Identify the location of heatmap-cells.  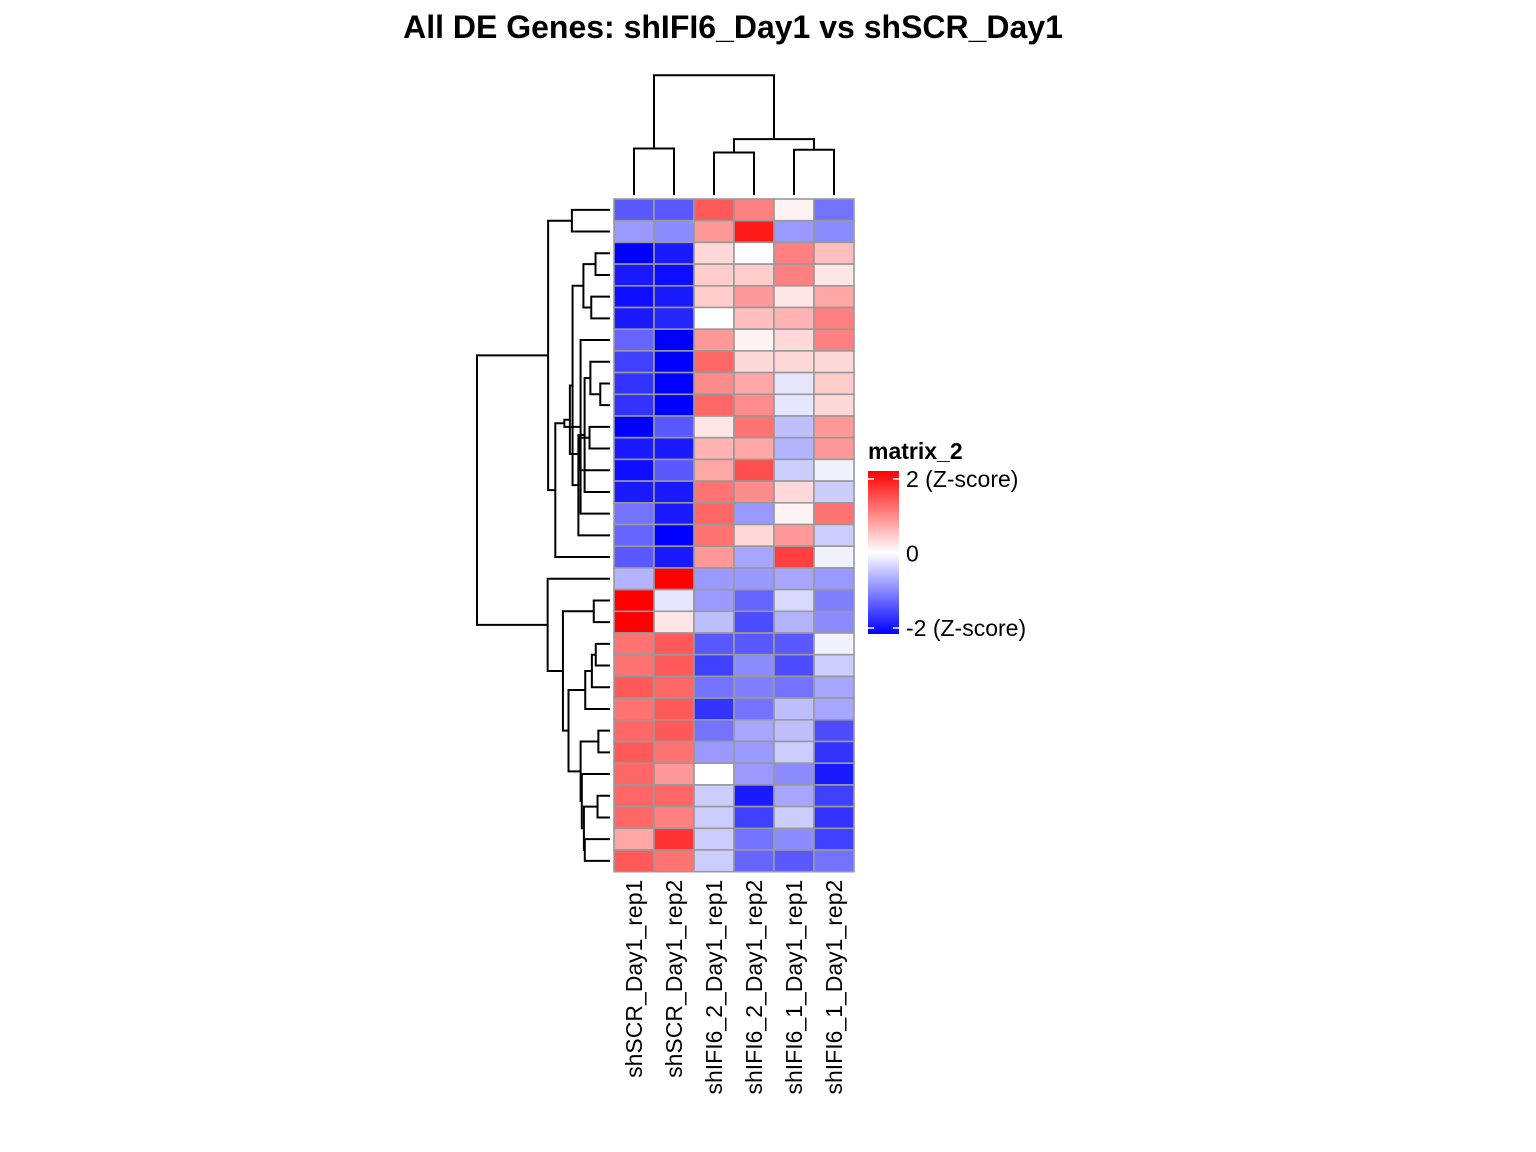
(734, 535).